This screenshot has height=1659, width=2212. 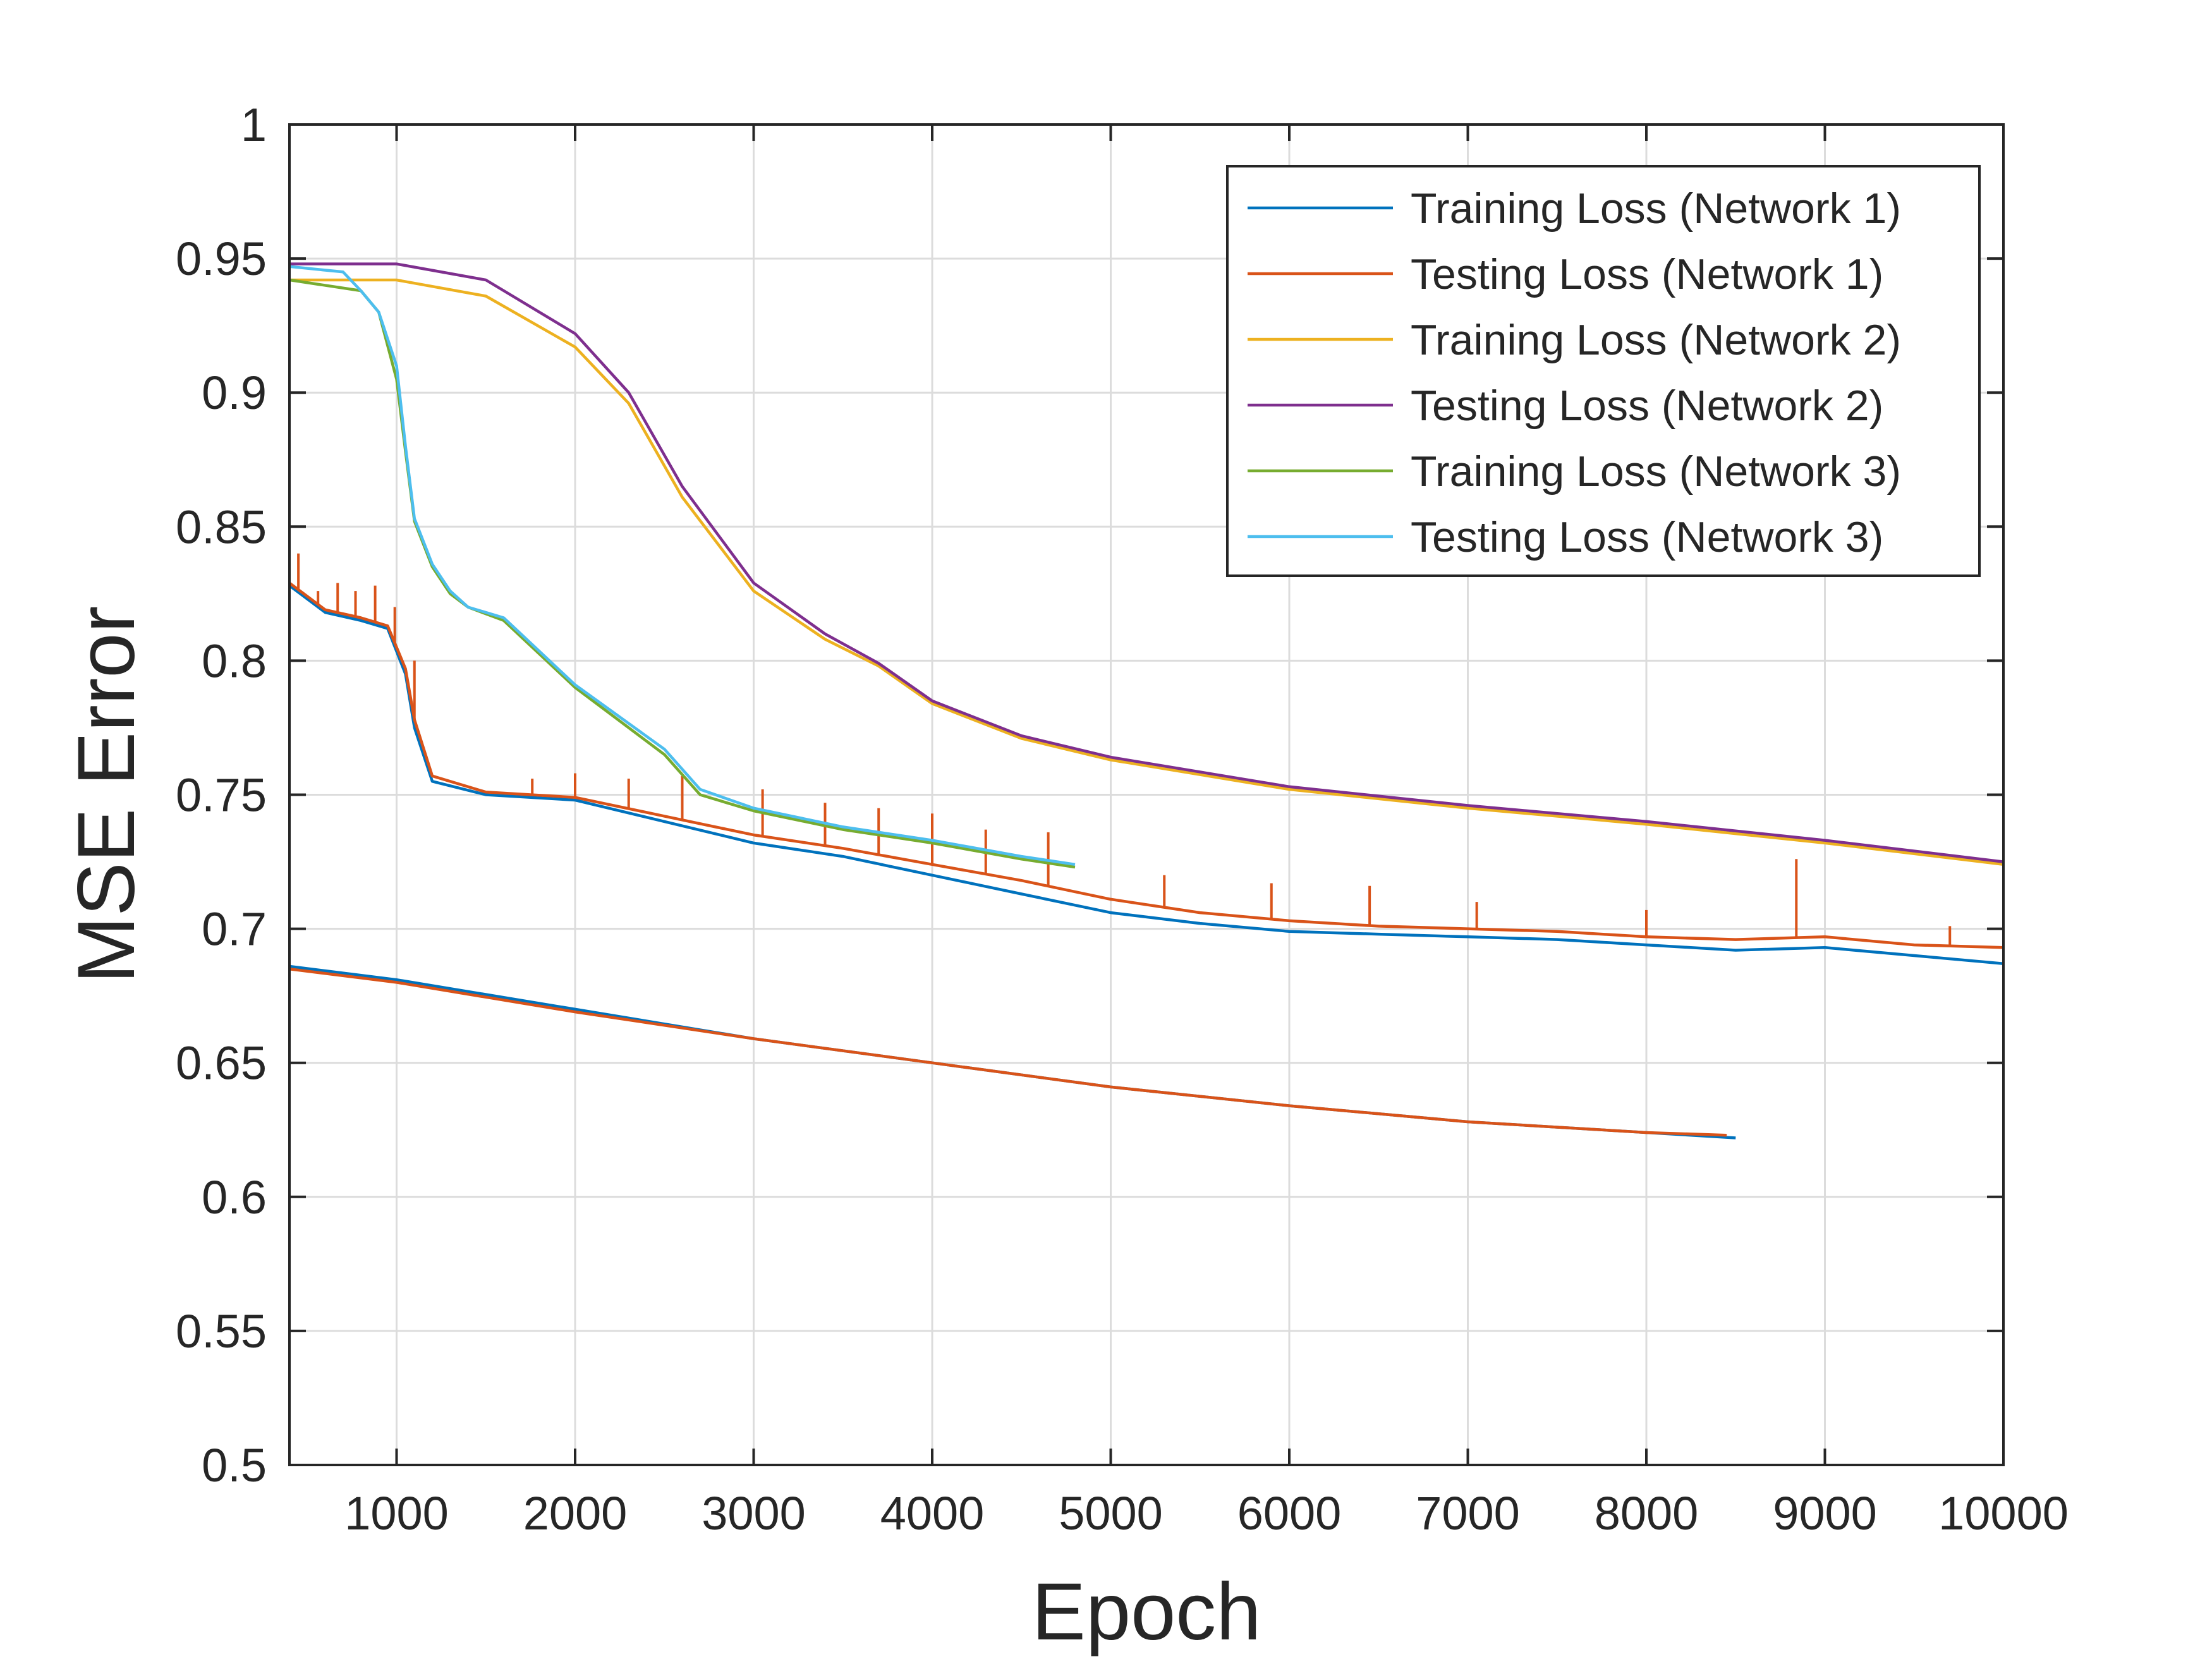 What do you see at coordinates (1656, 209) in the screenshot?
I see `legend-entry-label: Training Loss (Network 1)` at bounding box center [1656, 209].